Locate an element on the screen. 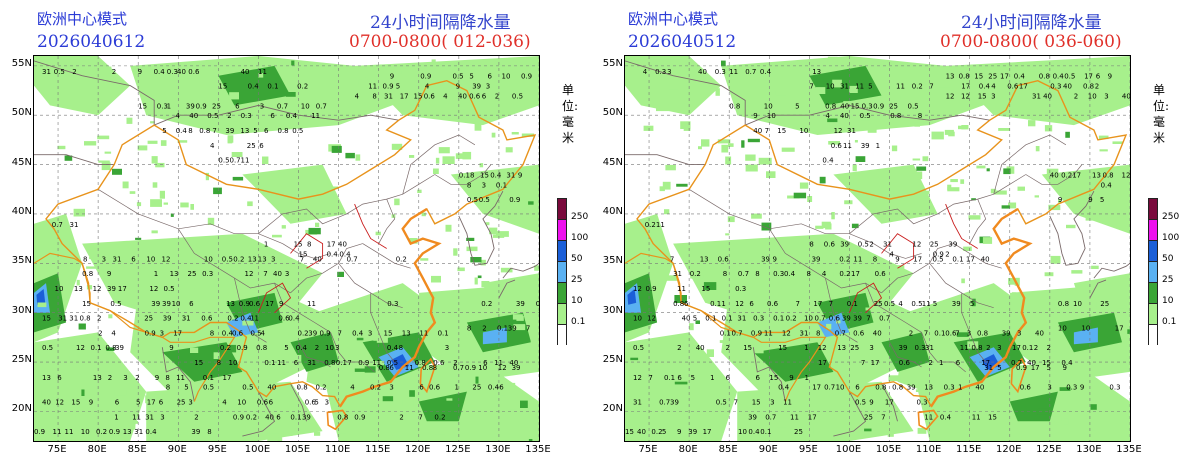  station-value: 4 is located at coordinates (645, 72).